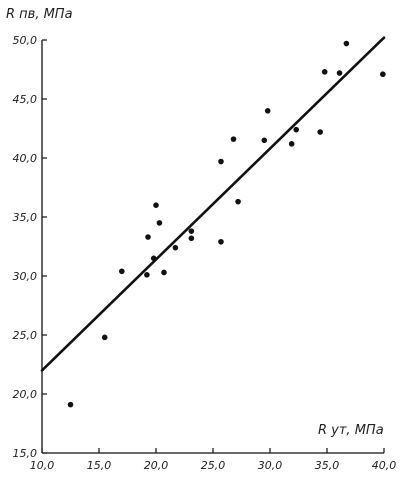 Image resolution: width=409 pixels, height=483 pixels. What do you see at coordinates (30, 247) in the screenshot?
I see `y-axis-ticks: 15,0 20,0 25,0 30,0 35,0 40,0 45,0 50,0` at bounding box center [30, 247].